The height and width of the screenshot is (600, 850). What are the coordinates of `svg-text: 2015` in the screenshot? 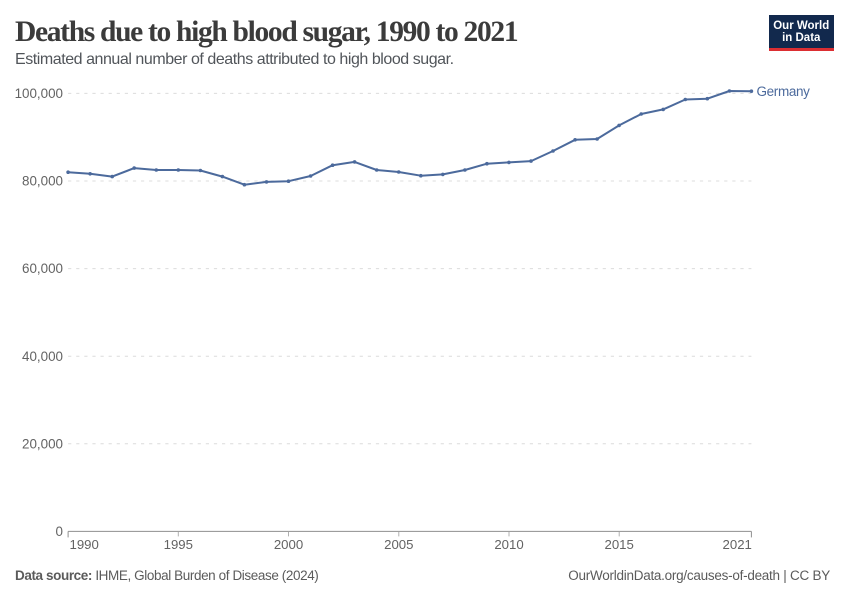 It's located at (619, 544).